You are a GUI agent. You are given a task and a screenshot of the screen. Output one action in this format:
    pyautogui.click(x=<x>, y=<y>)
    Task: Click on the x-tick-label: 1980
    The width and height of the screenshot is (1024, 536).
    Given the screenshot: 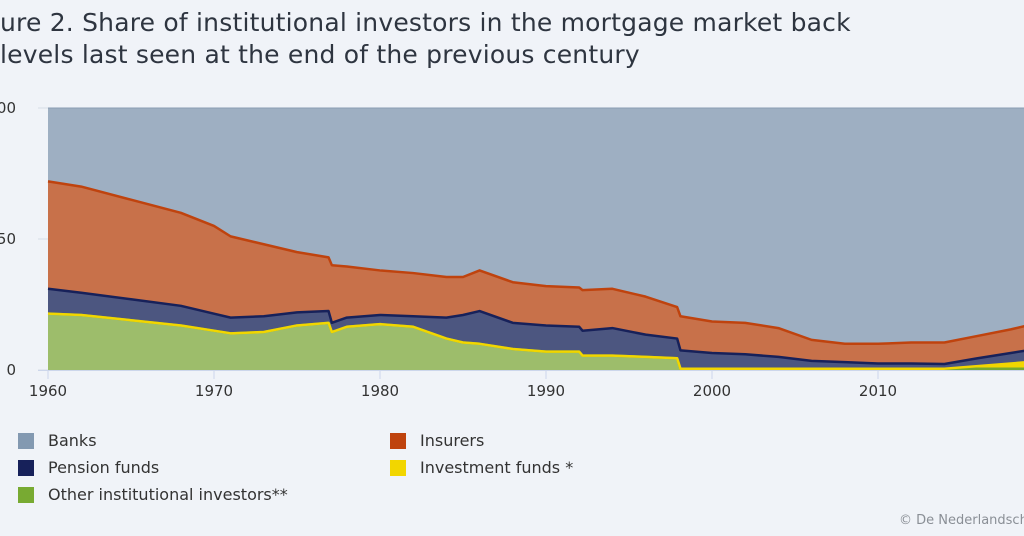 What is the action you would take?
    pyautogui.click(x=380, y=391)
    